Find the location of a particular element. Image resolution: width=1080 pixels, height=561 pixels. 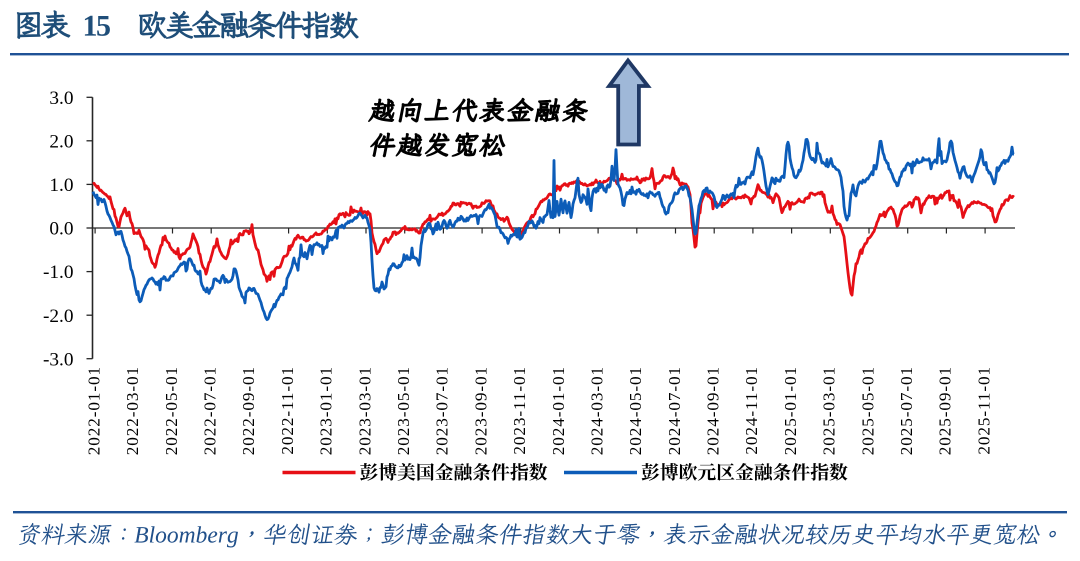

svg-text: 2022-03-01 is located at coordinates (132, 410).